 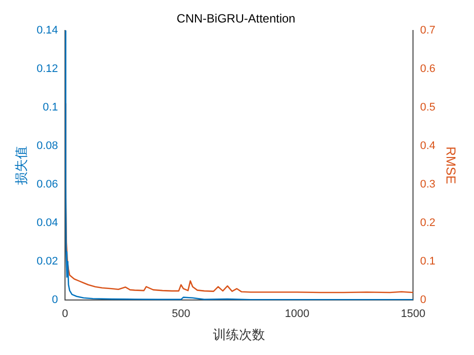 I want to click on y2-tick-label: 0.5, so click(x=428, y=108).